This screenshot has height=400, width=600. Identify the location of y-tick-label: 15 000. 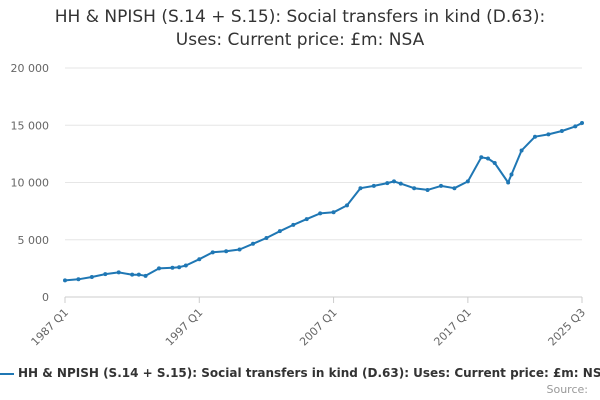
(30, 125).